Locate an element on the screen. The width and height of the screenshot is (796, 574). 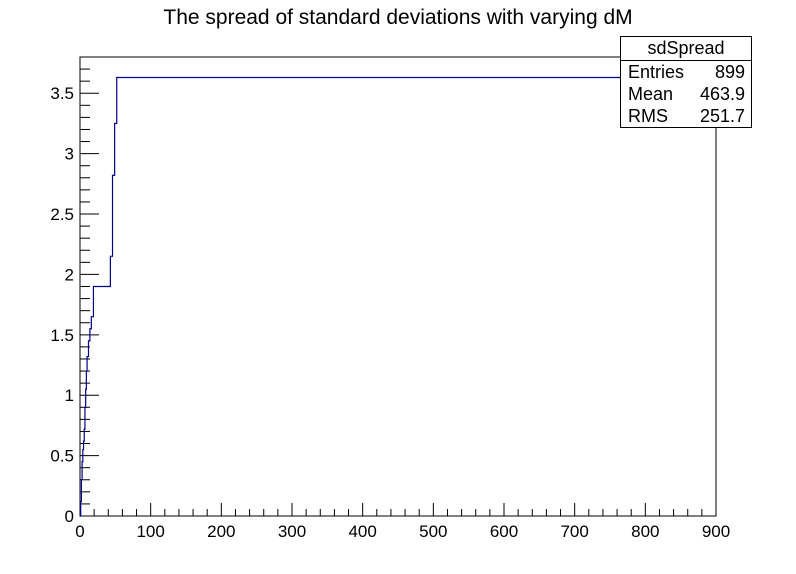
x-tick-label: 700 is located at coordinates (574, 531).